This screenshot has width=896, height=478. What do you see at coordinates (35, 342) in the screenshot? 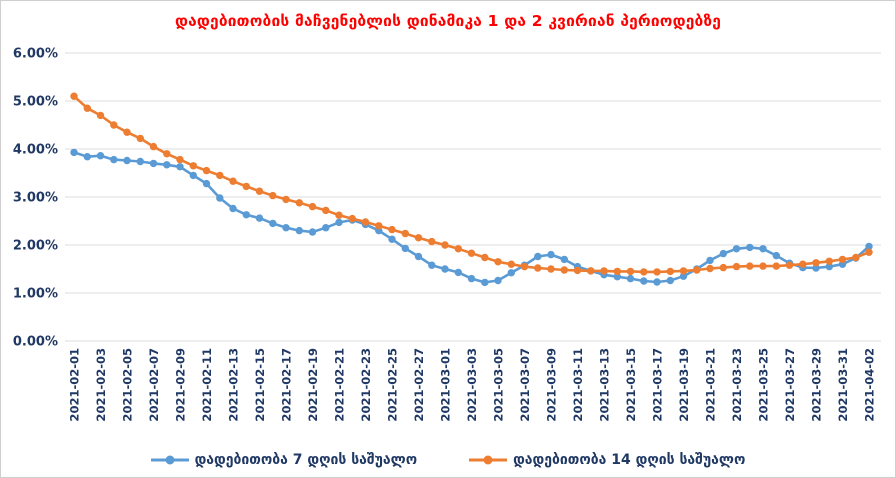
I see `y-axis-tick-label: 0.00%` at bounding box center [35, 342].